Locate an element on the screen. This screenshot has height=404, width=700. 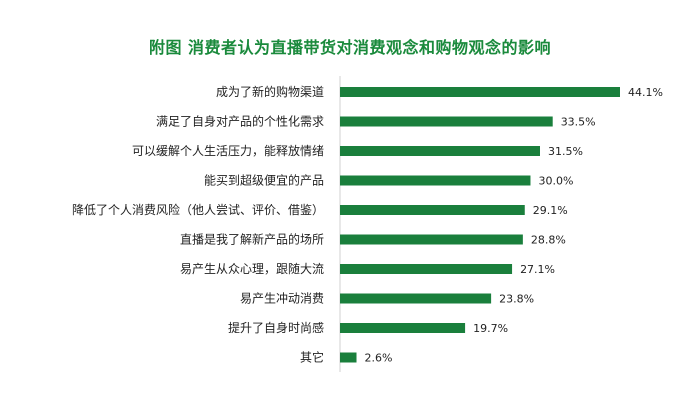
value-label: 33.5% is located at coordinates (578, 122).